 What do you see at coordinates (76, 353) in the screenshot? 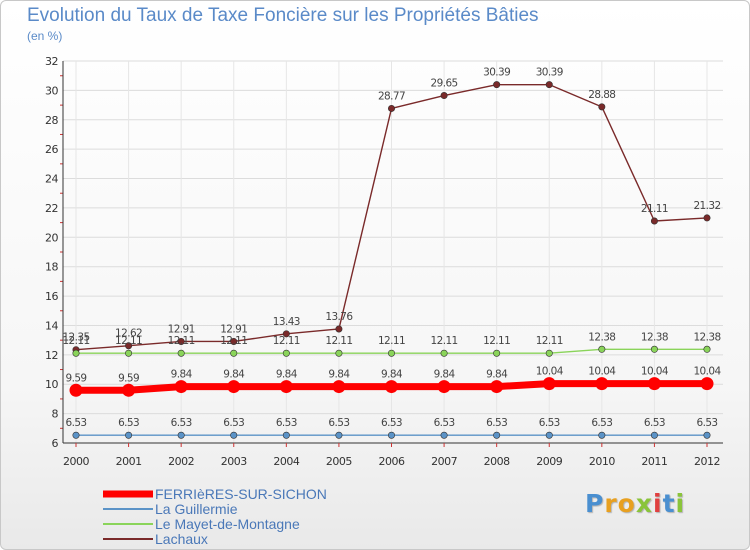
I see `point-le-mayet-de-montagne-2000` at bounding box center [76, 353].